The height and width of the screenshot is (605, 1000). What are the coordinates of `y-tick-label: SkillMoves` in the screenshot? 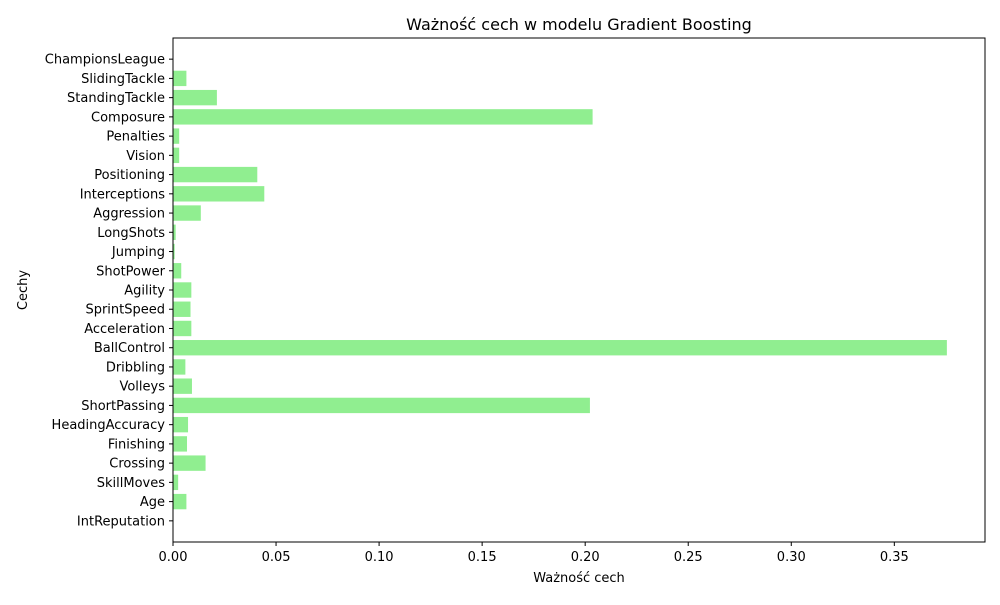 It's located at (131, 483).